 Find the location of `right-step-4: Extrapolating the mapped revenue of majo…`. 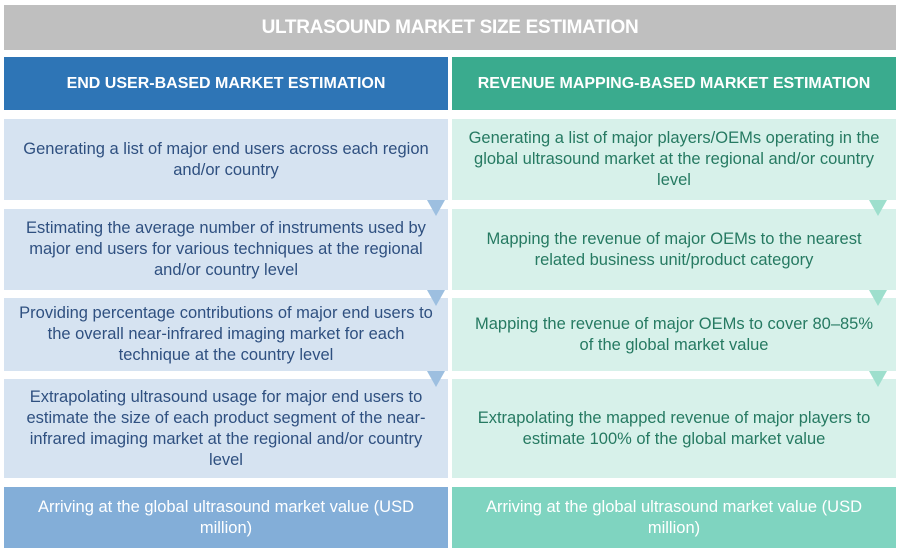

right-step-4: Extrapolating the mapped revenue of majo… is located at coordinates (674, 428).